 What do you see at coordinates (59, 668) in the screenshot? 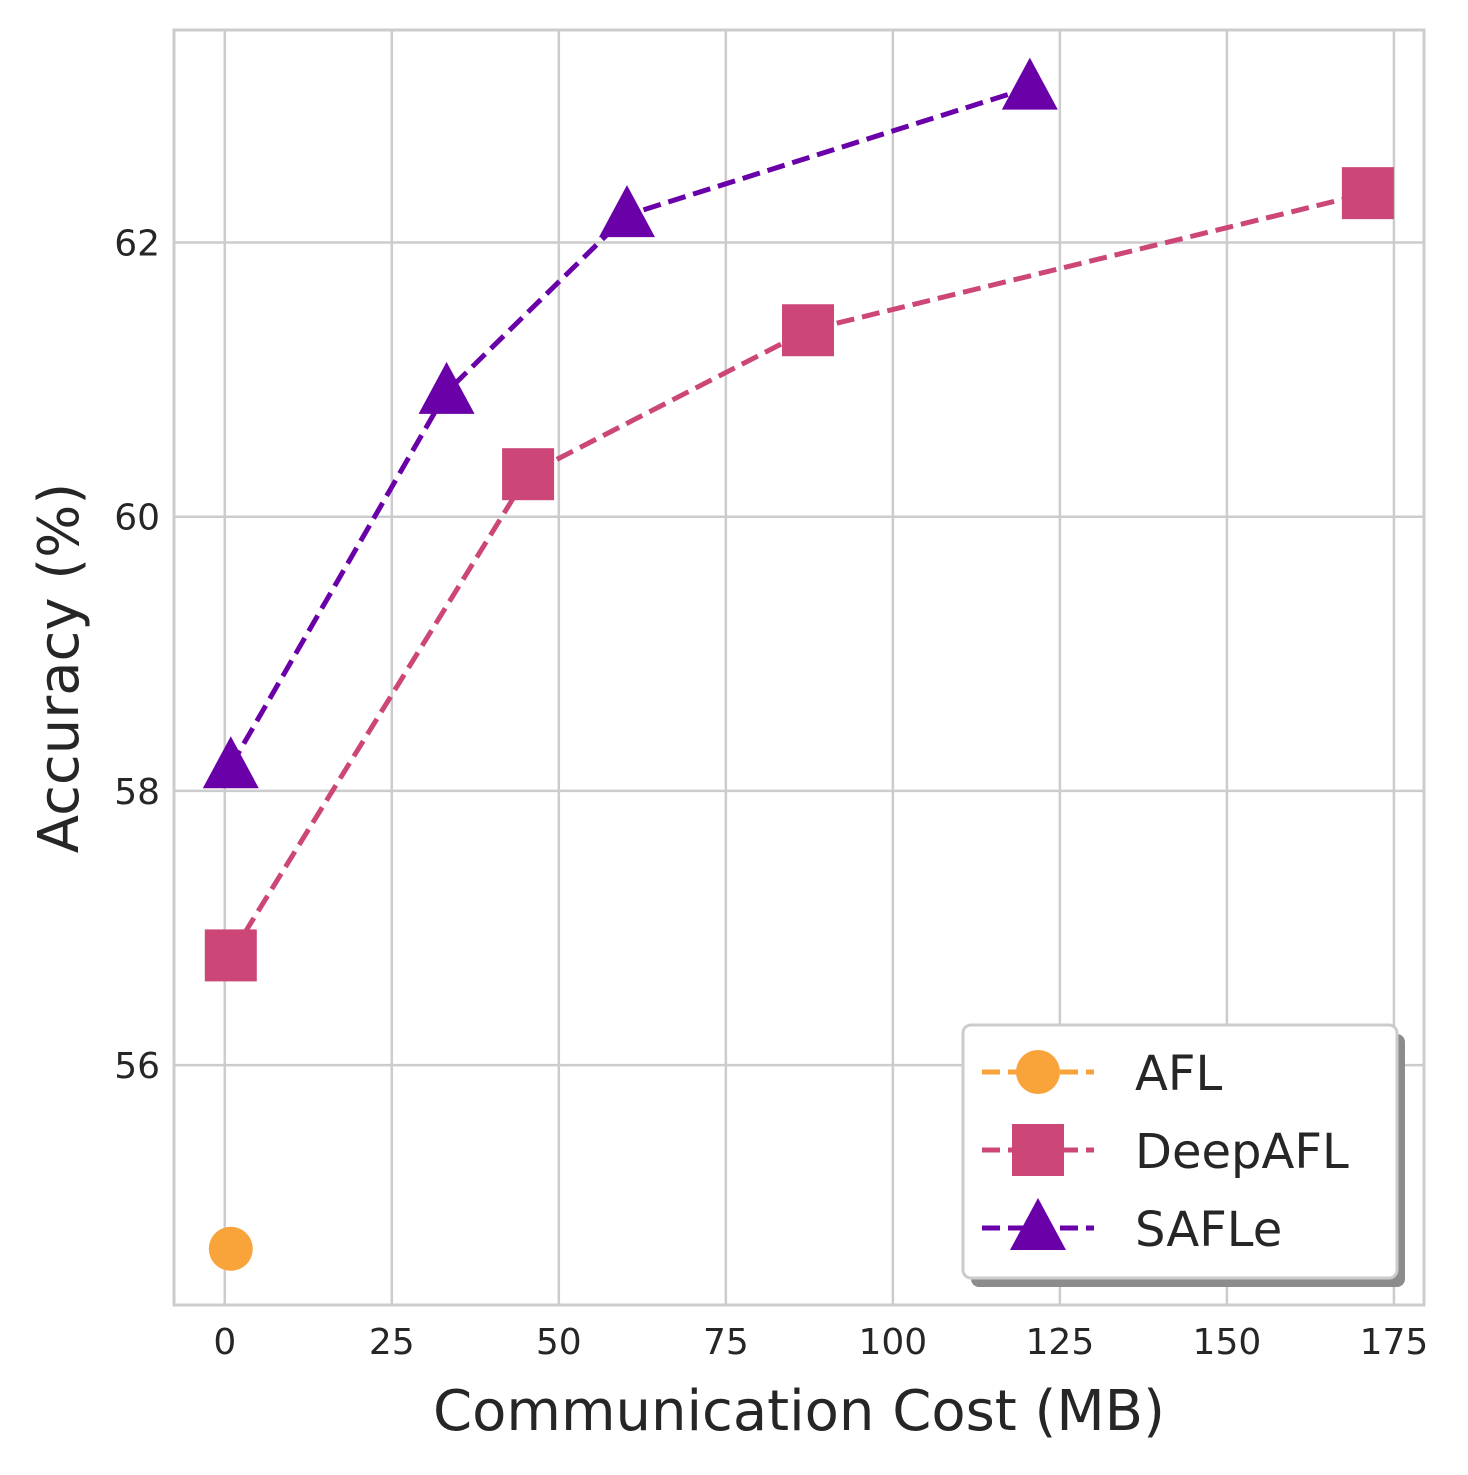
I see `y-axis-label: Accuracy (%)` at bounding box center [59, 668].